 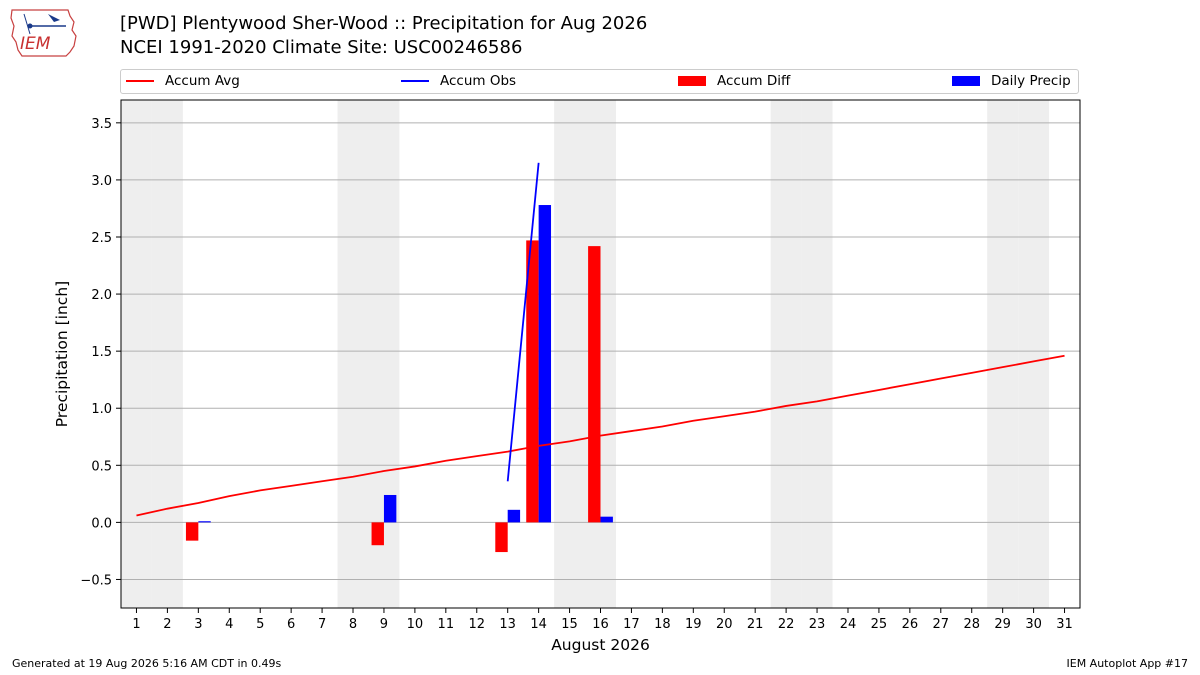 What do you see at coordinates (1033, 624) in the screenshot?
I see `x-tick-label: 30` at bounding box center [1033, 624].